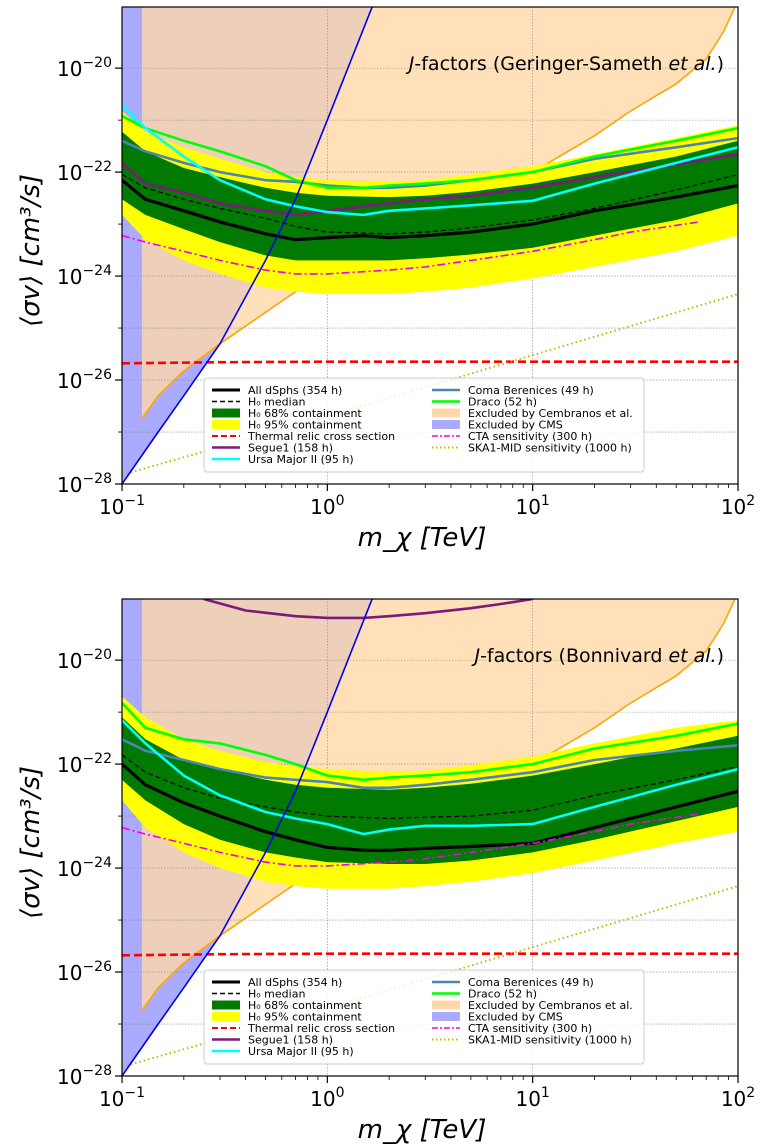 The height and width of the screenshot is (1148, 760). Describe the element at coordinates (305, 1005) in the screenshot. I see `legend-label: H₀ 68% containment` at that location.